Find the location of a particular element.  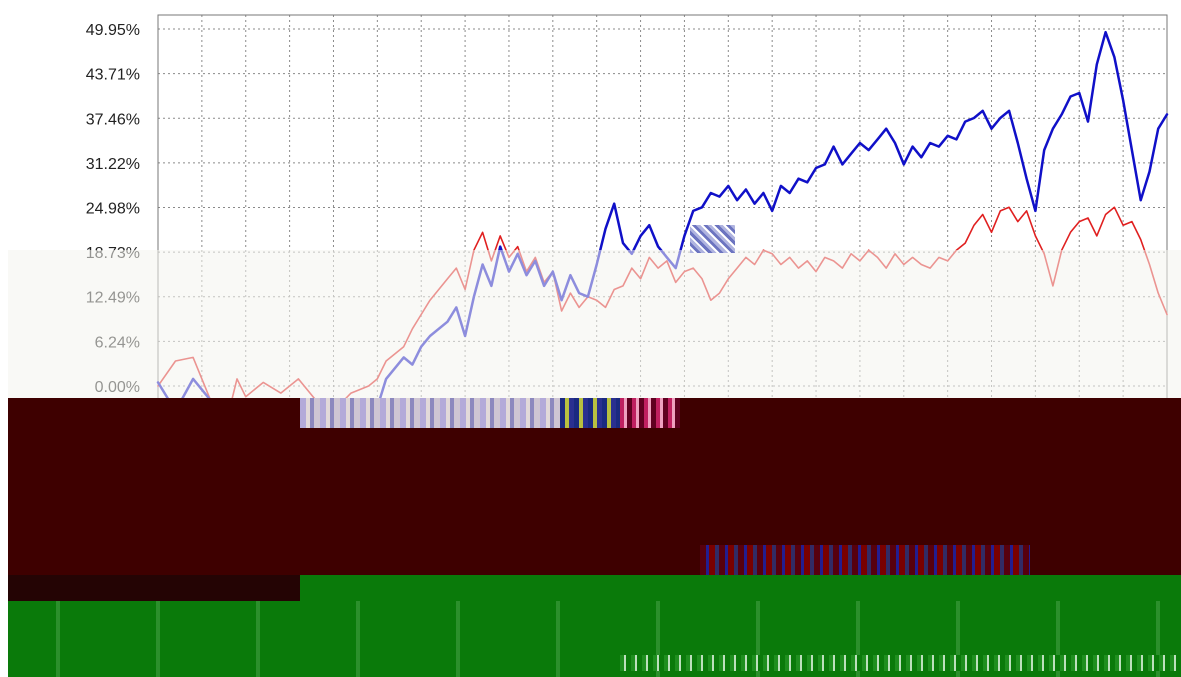

y-tick-label: 12.49% is located at coordinates (113, 298).